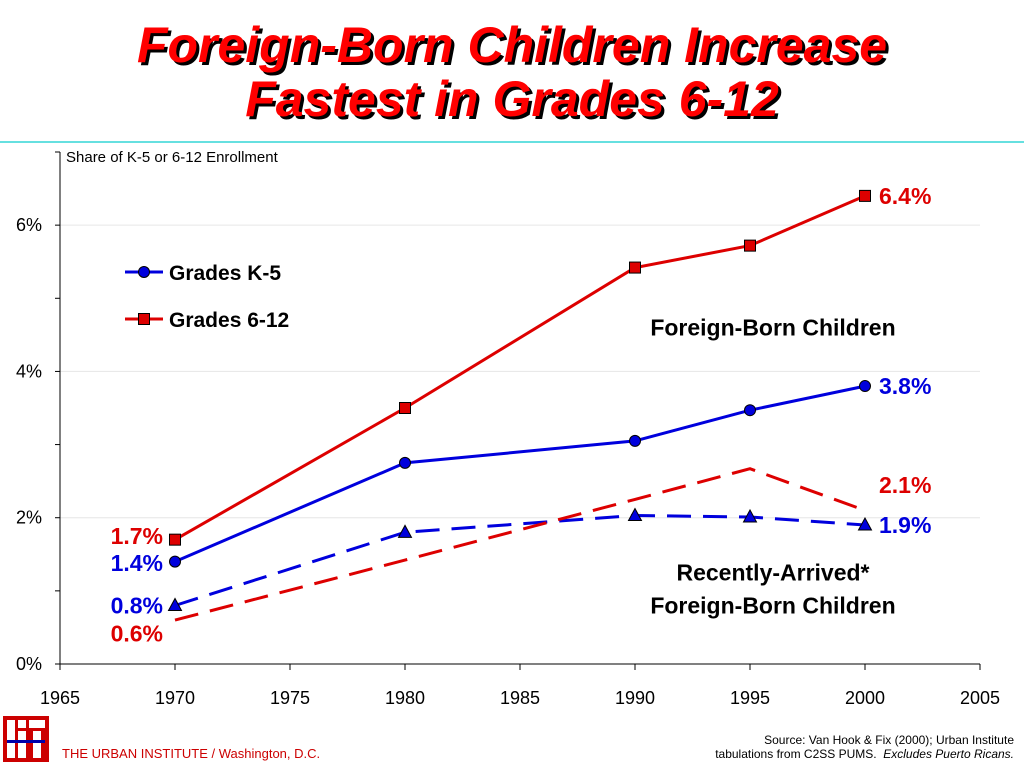 The height and width of the screenshot is (768, 1024). Describe the element at coordinates (512, 142) in the screenshot. I see `title-divider` at that location.